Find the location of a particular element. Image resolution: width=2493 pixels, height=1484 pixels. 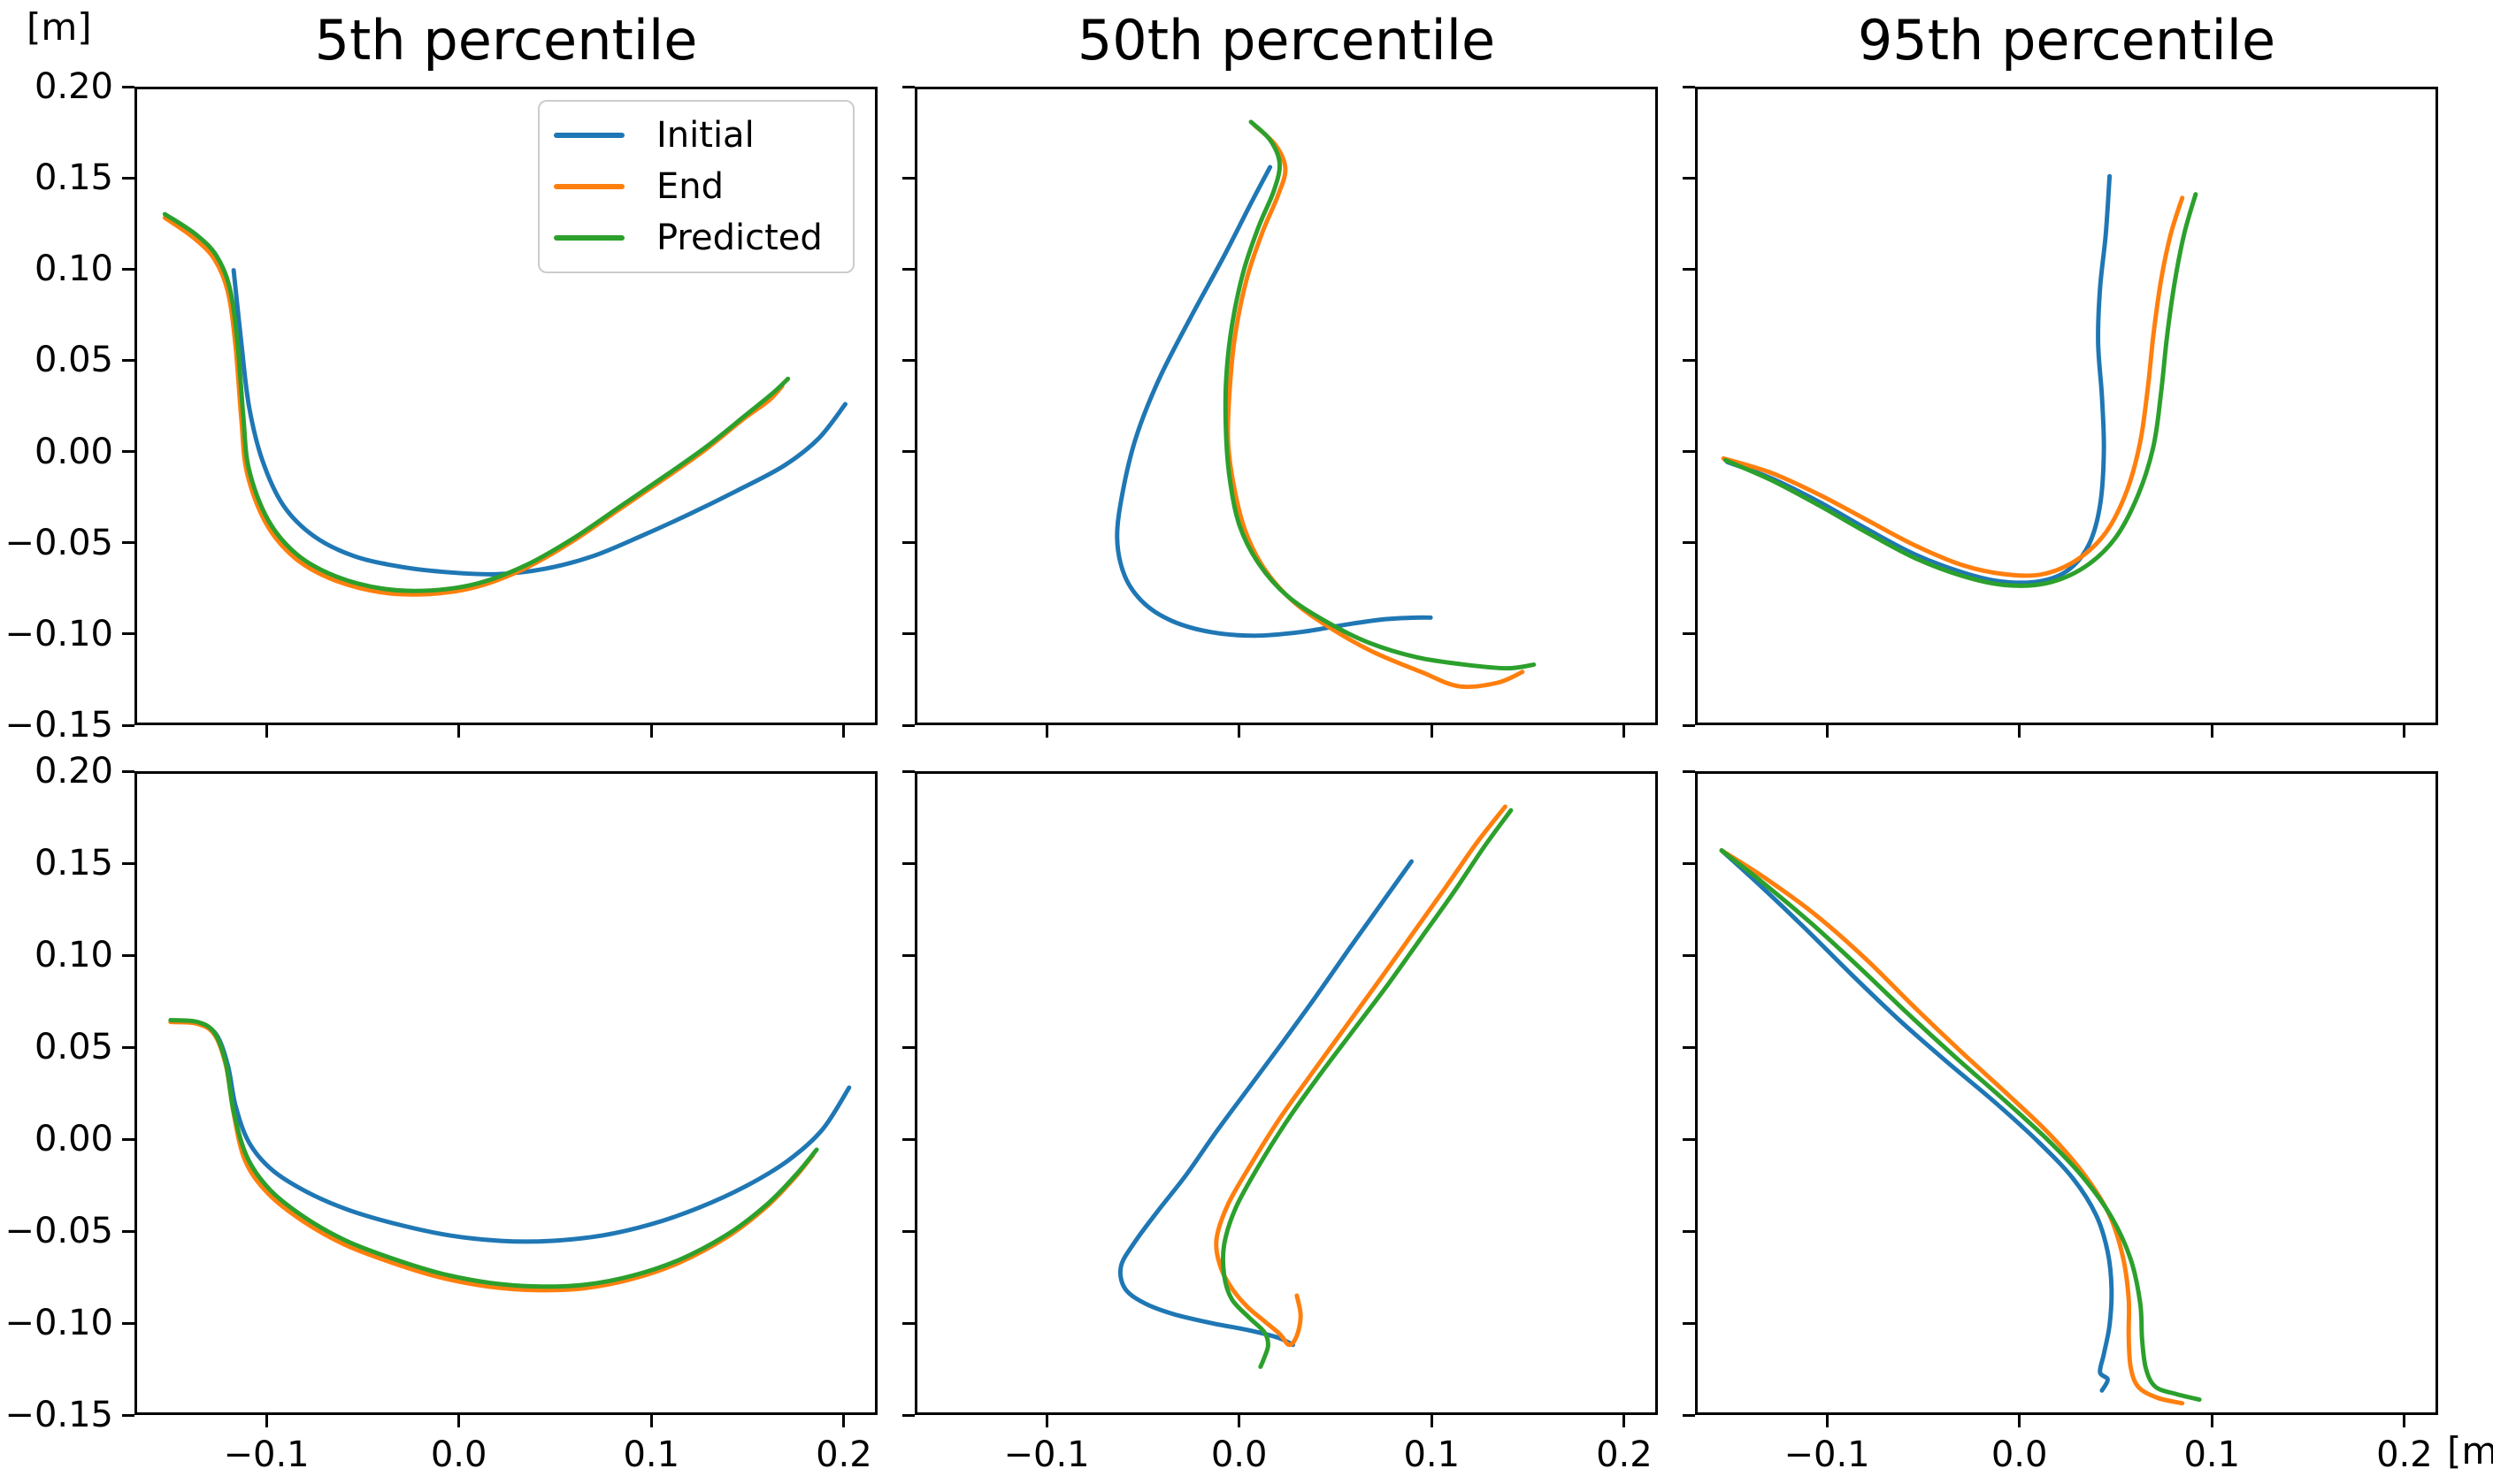

plot-canvas-p50-bottom is located at coordinates (1315, 1086).